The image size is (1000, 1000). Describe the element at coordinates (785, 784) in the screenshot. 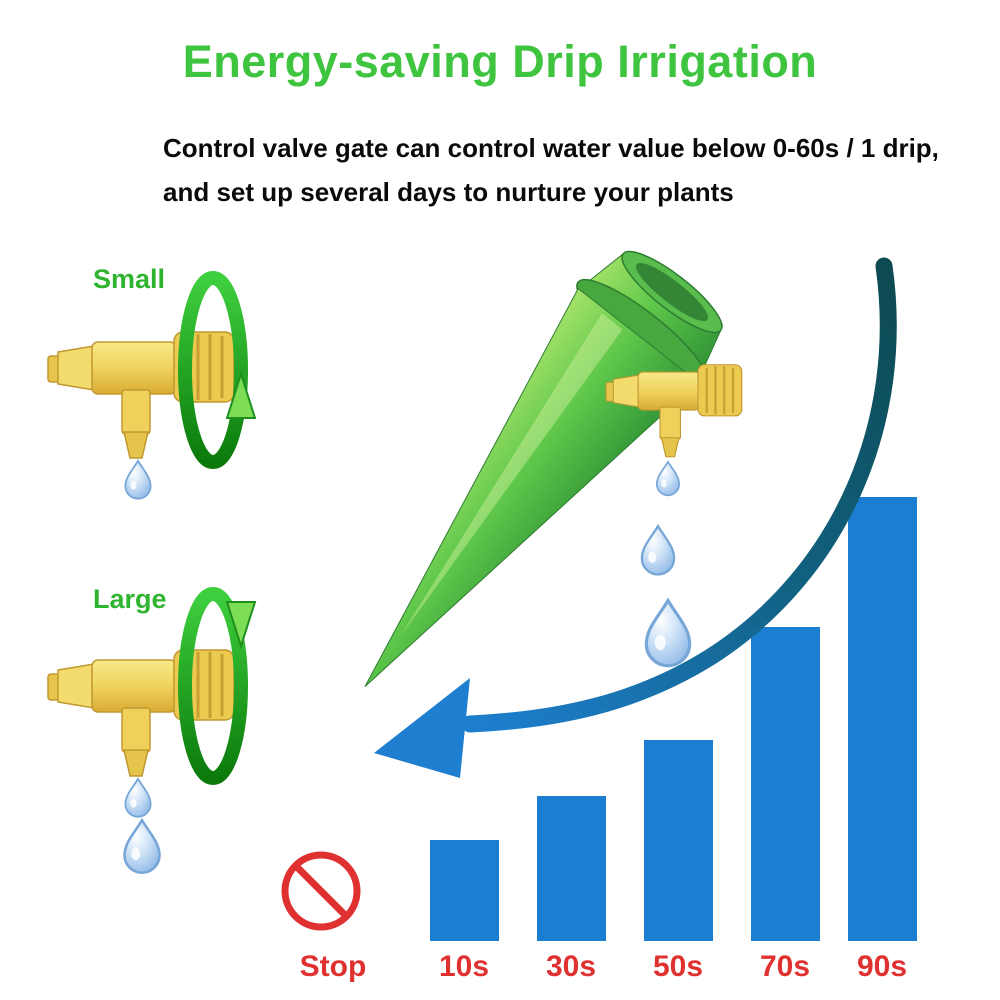

I see `bar-70s` at that location.